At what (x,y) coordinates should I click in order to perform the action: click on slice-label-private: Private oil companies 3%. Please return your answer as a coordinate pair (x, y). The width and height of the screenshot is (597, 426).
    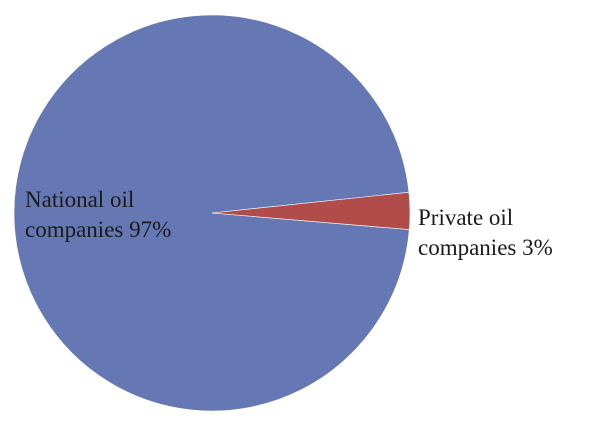
    Looking at the image, I should click on (485, 232).